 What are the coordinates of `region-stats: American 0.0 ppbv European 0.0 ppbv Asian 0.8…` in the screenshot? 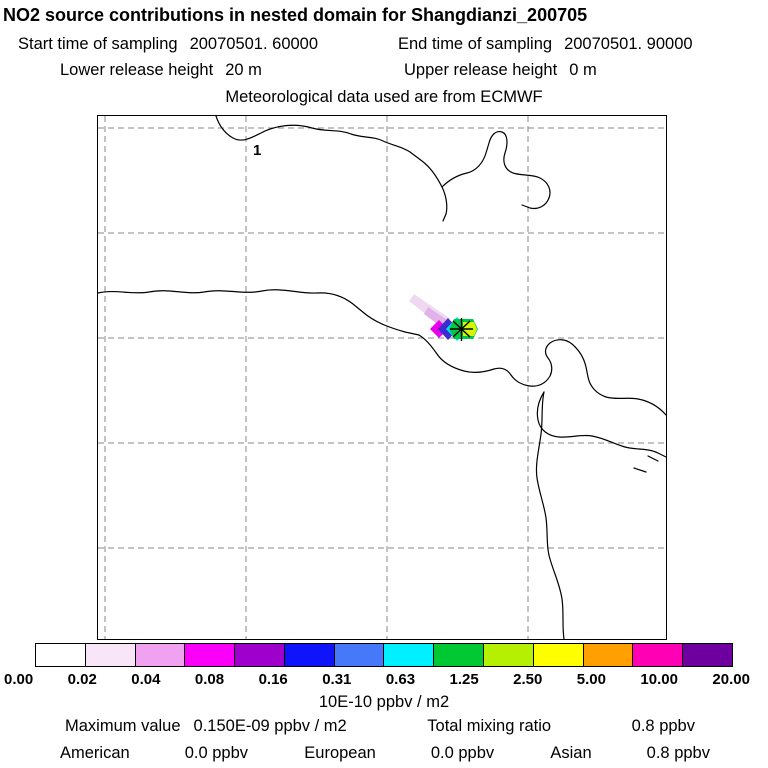 It's located at (385, 753).